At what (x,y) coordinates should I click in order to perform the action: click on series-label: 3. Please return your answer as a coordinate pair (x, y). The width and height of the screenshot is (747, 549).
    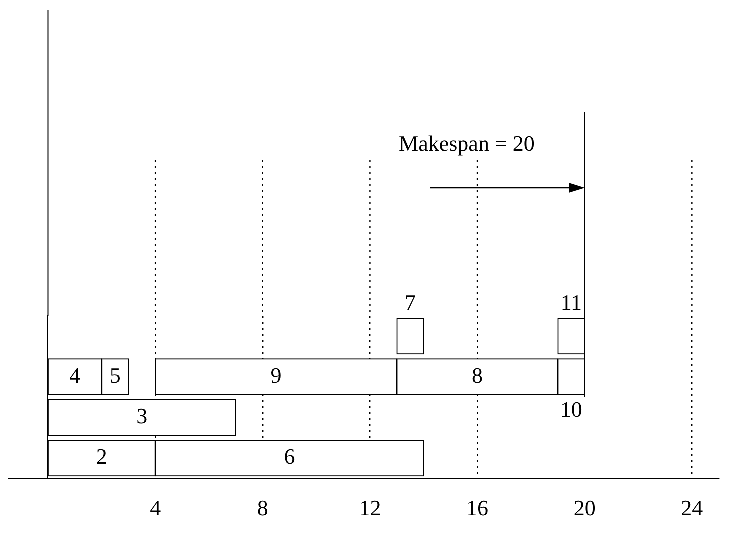
    Looking at the image, I should click on (142, 415).